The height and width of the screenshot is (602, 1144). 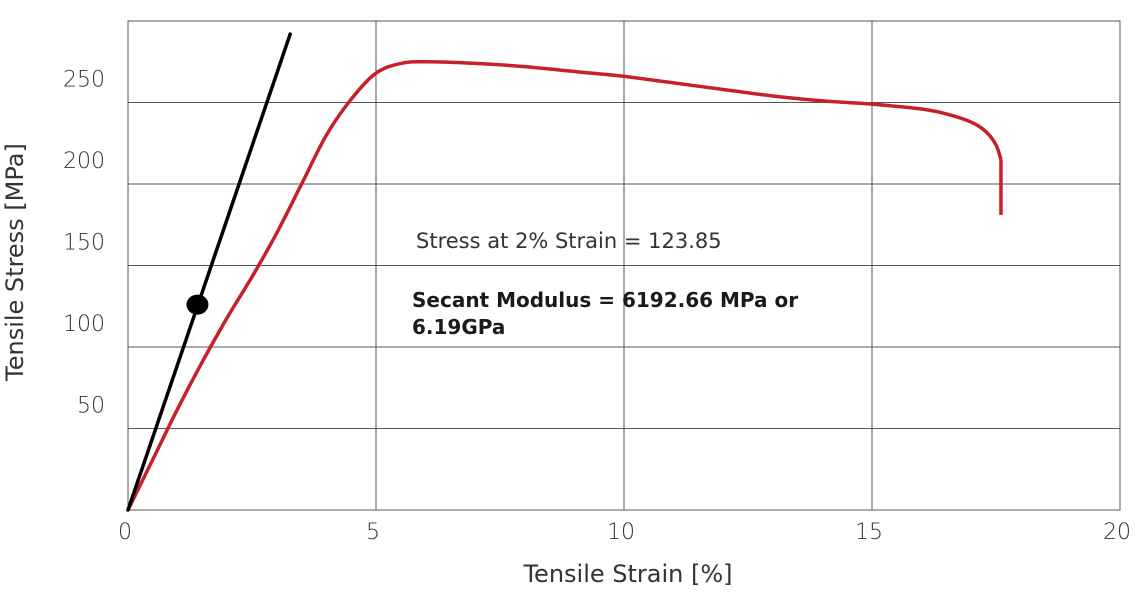 What do you see at coordinates (373, 532) in the screenshot?
I see `x-tick-label: 5` at bounding box center [373, 532].